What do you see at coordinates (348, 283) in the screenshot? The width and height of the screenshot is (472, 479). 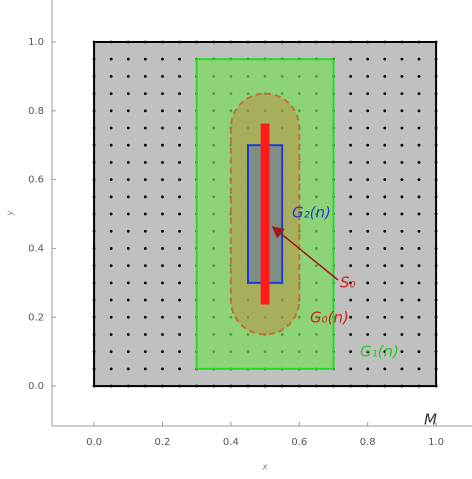 I see `region-label: S₀` at bounding box center [348, 283].